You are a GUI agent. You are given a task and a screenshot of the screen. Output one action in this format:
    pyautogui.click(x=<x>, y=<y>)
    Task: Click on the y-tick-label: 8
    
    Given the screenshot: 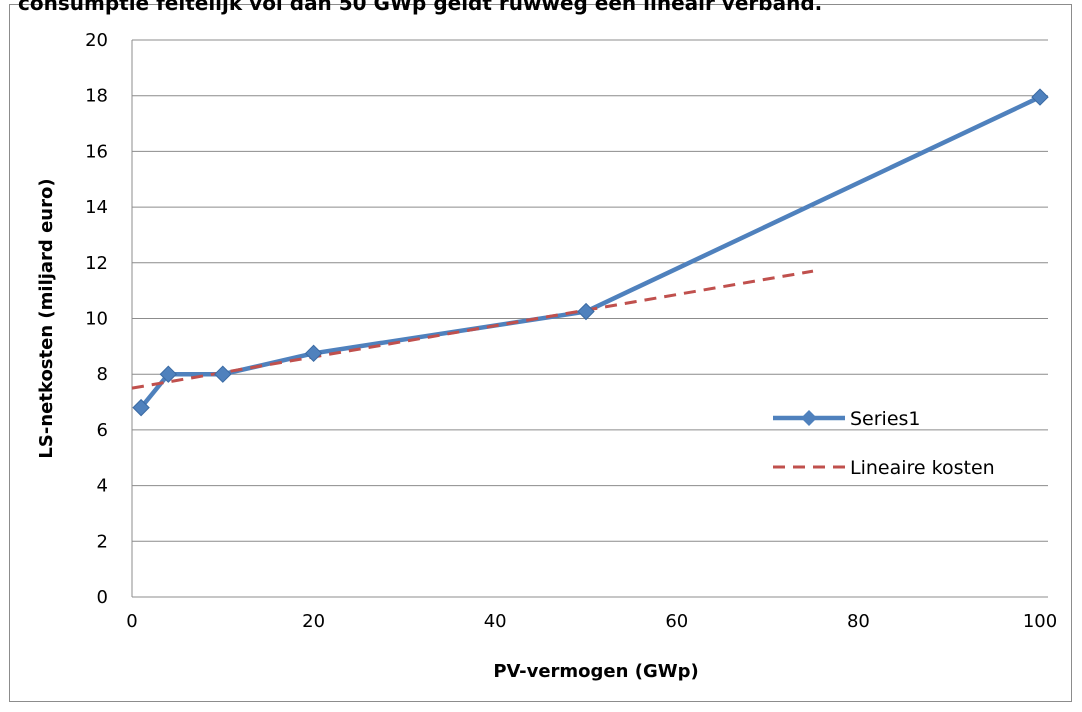 What is the action you would take?
    pyautogui.click(x=102, y=374)
    